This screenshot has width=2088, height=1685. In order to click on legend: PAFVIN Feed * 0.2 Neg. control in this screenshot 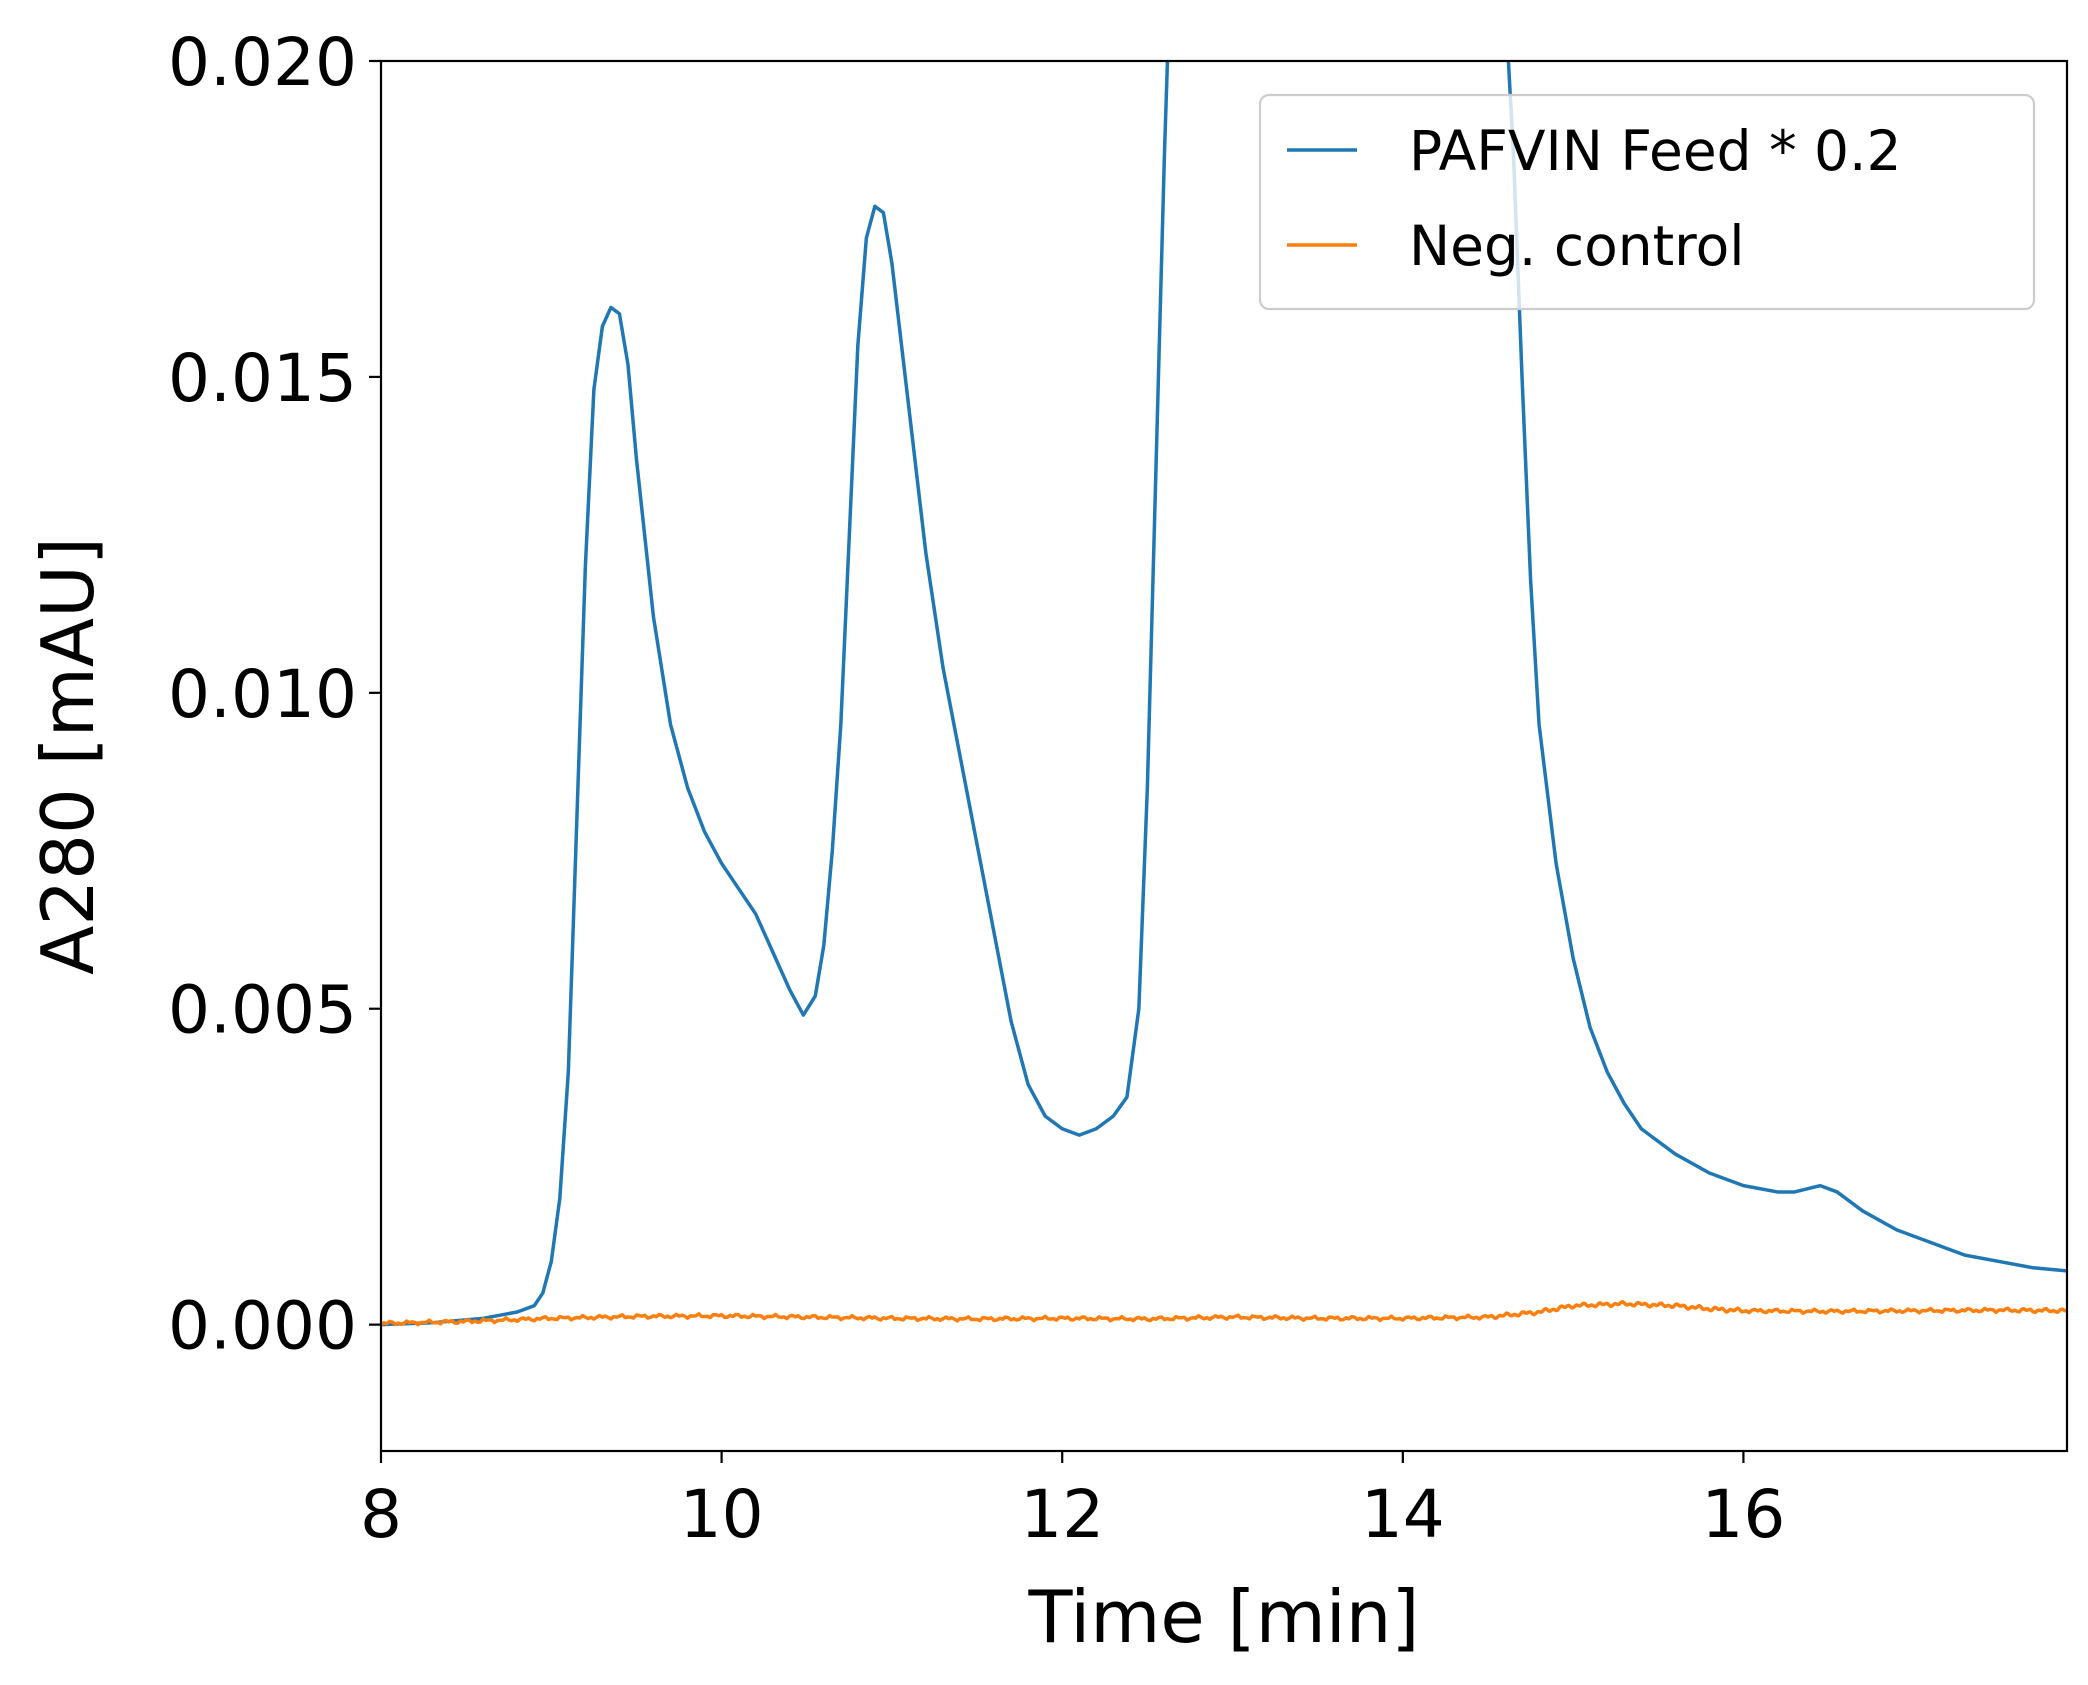, I will do `click(1647, 202)`.